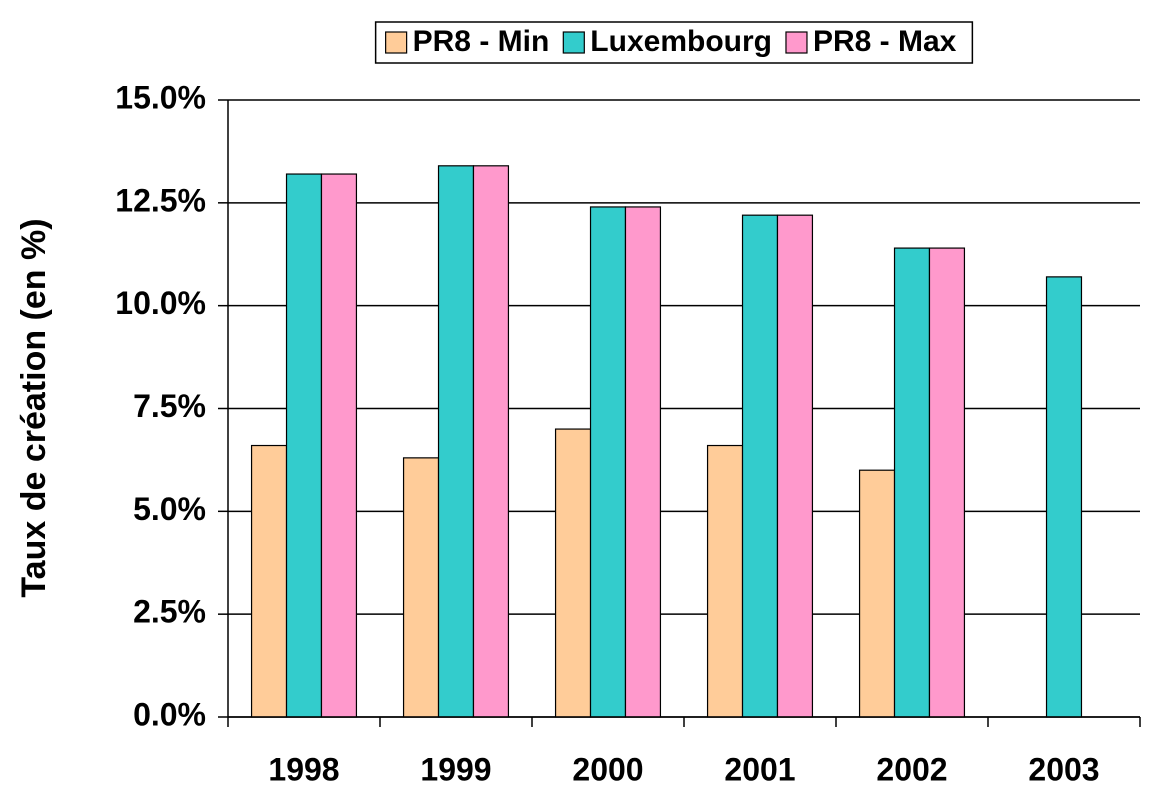 The width and height of the screenshot is (1154, 790). Describe the element at coordinates (303, 769) in the screenshot. I see `x-tick-label: 1998` at that location.